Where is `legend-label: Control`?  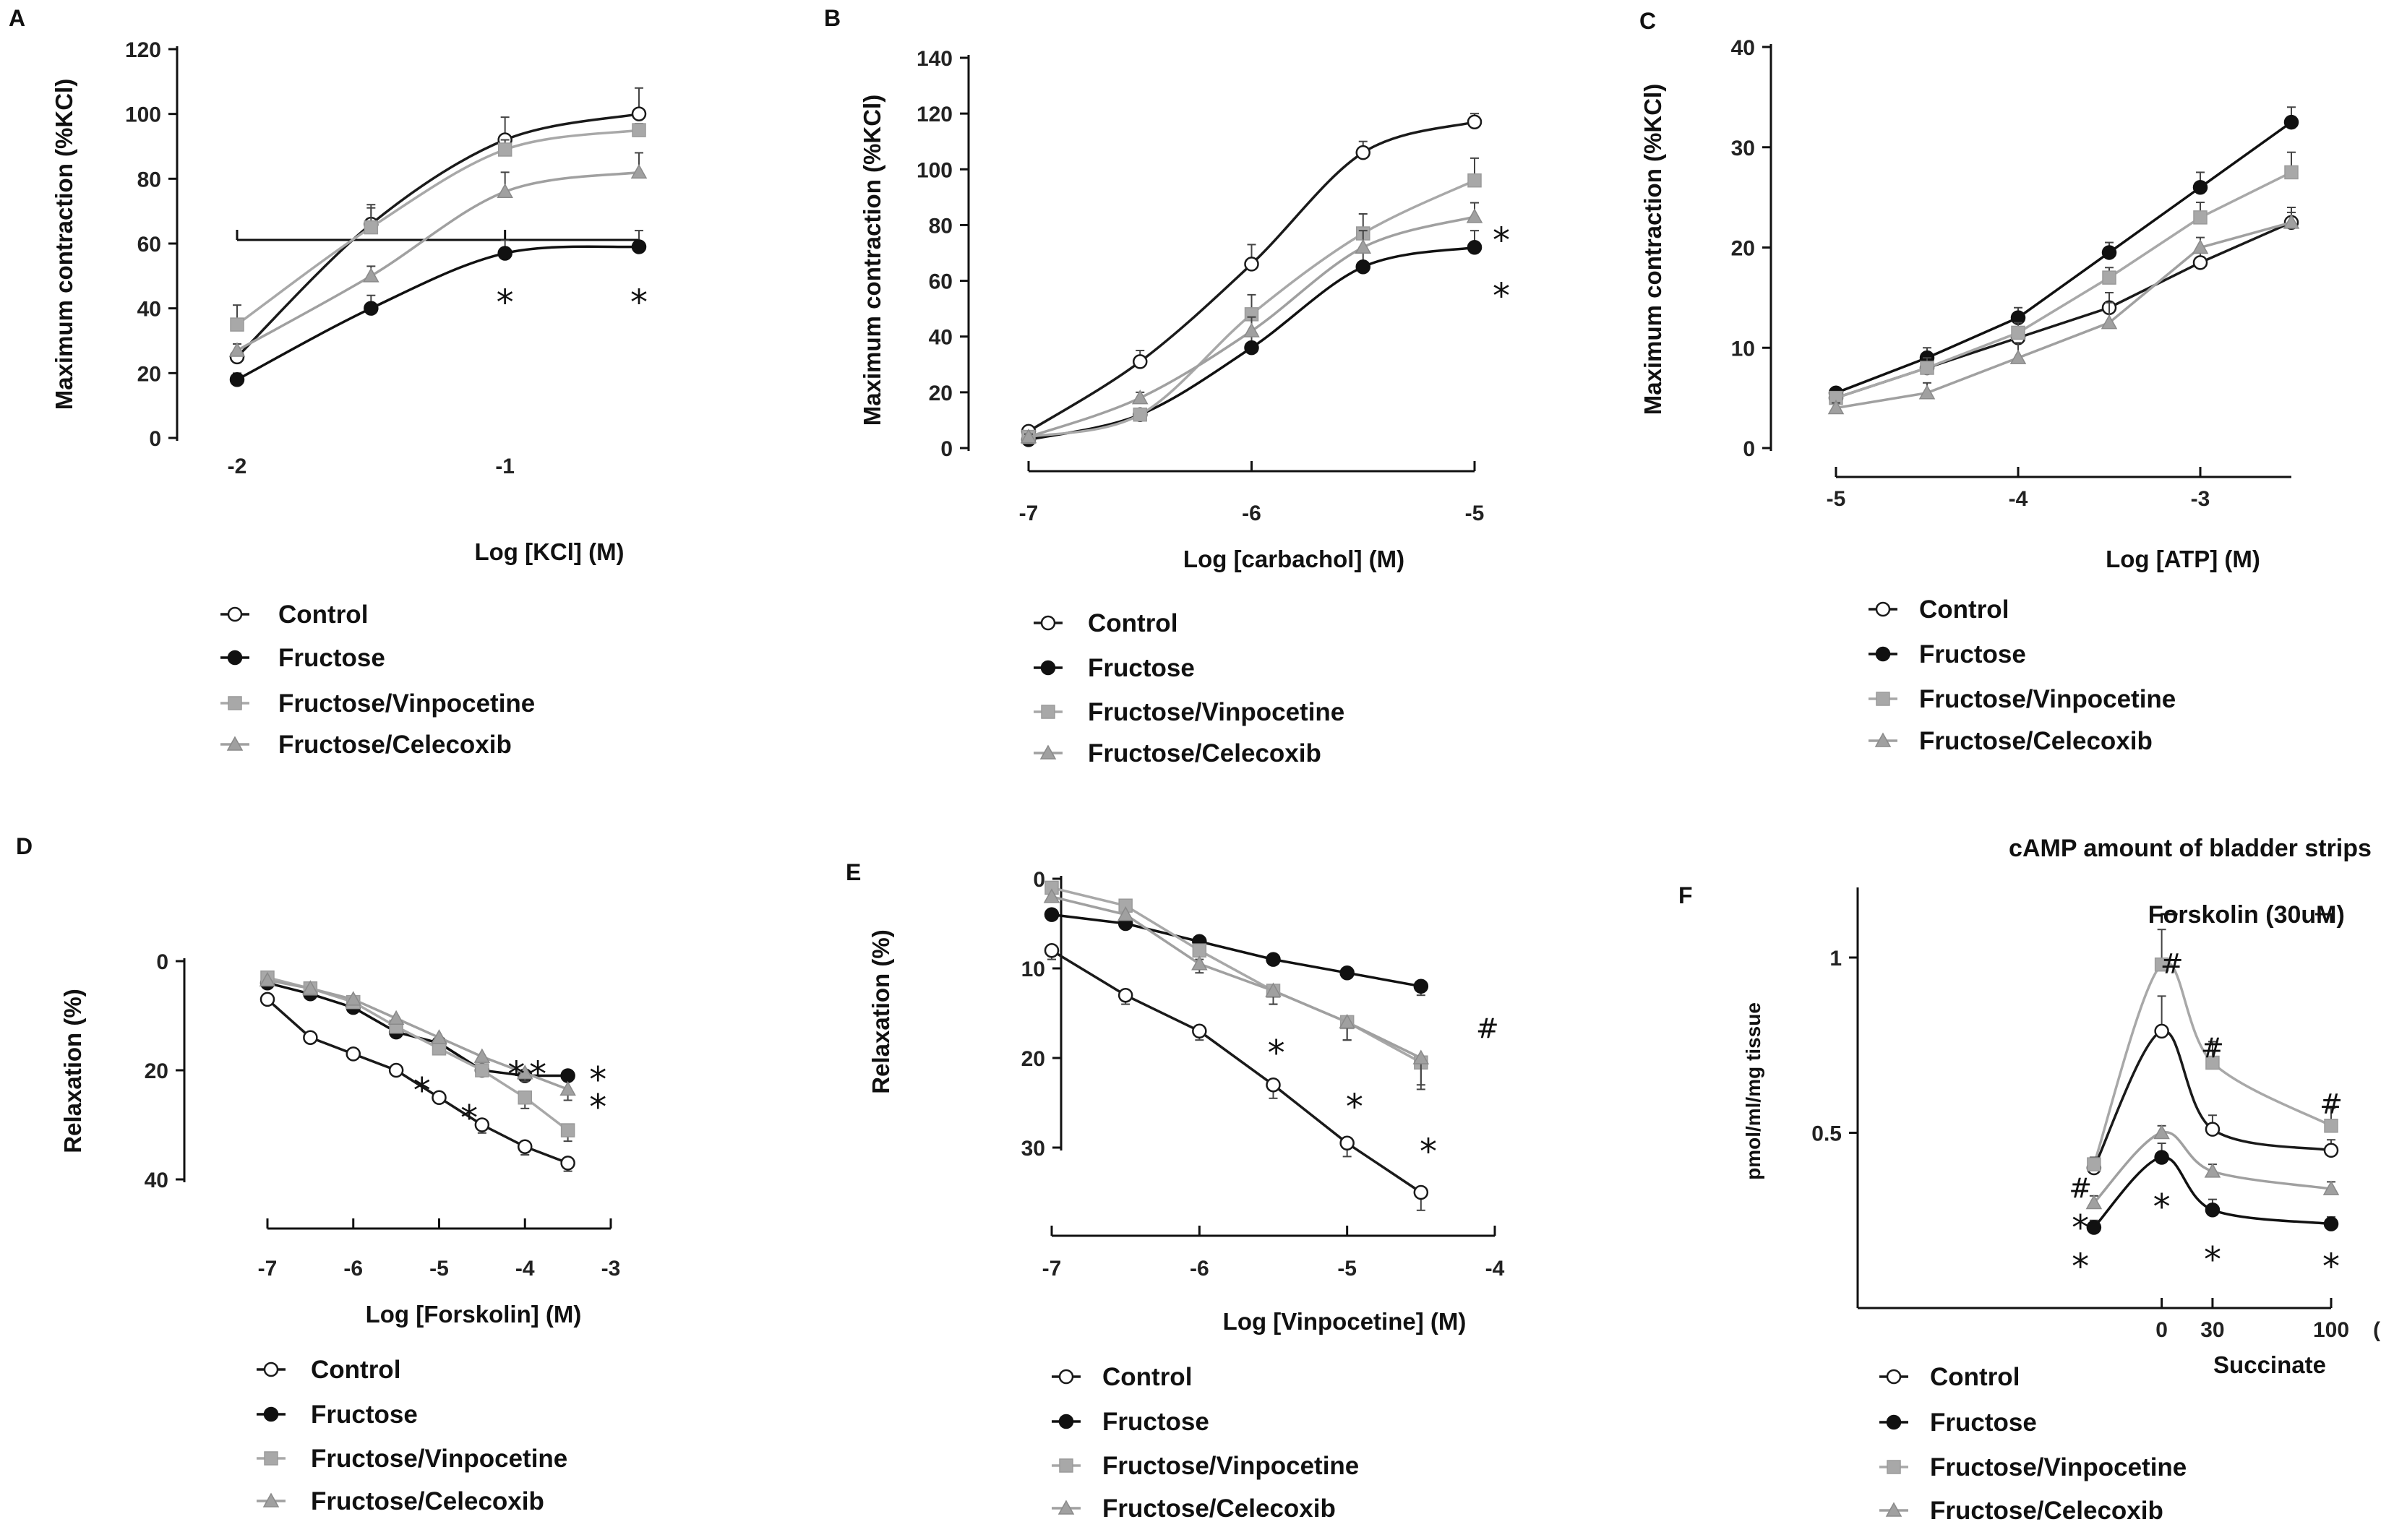
legend-label: Control is located at coordinates (1964, 609).